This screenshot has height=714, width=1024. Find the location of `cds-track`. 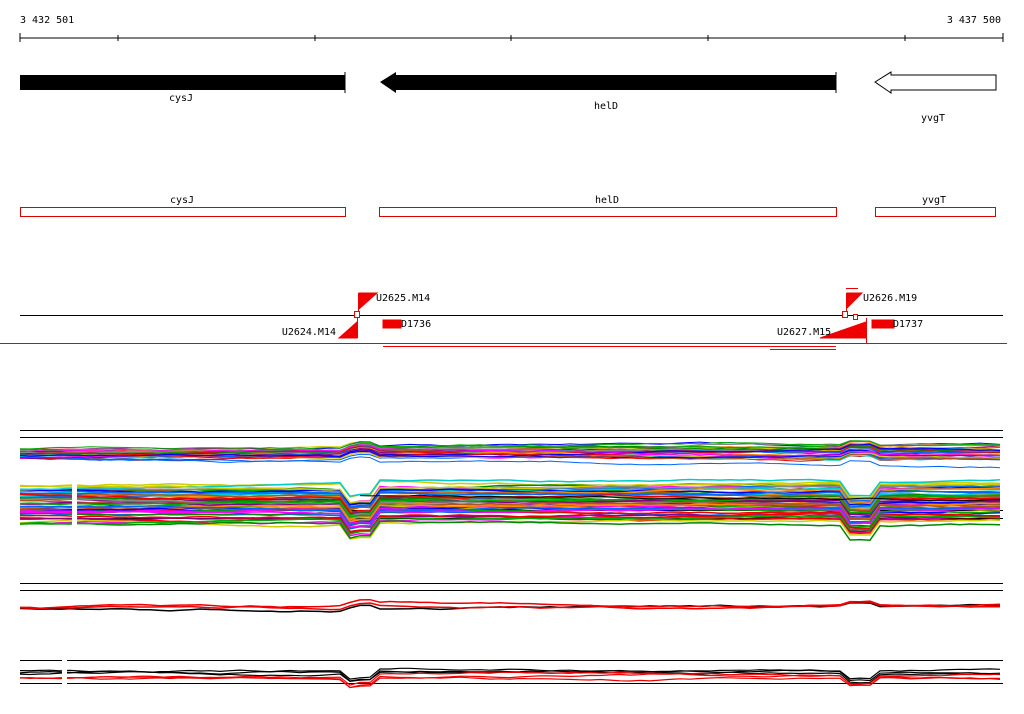

cds-track is located at coordinates (508, 212).